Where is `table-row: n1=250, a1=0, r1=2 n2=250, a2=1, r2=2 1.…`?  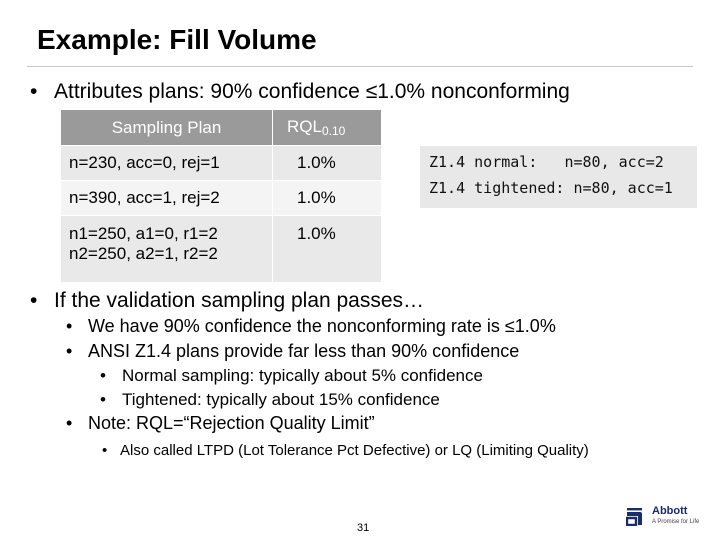
table-row: n1=250, a1=0, r1=2 n2=250, a2=1, r2=2 1.… is located at coordinates (221, 249).